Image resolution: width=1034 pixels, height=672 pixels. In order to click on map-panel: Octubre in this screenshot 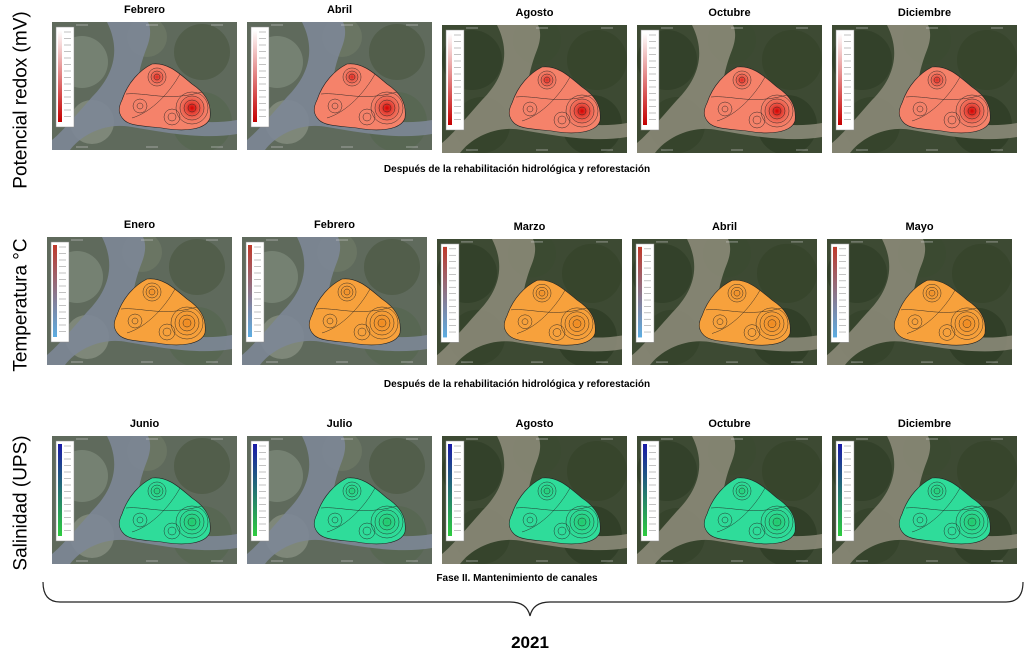, I will do `click(729, 80)`.